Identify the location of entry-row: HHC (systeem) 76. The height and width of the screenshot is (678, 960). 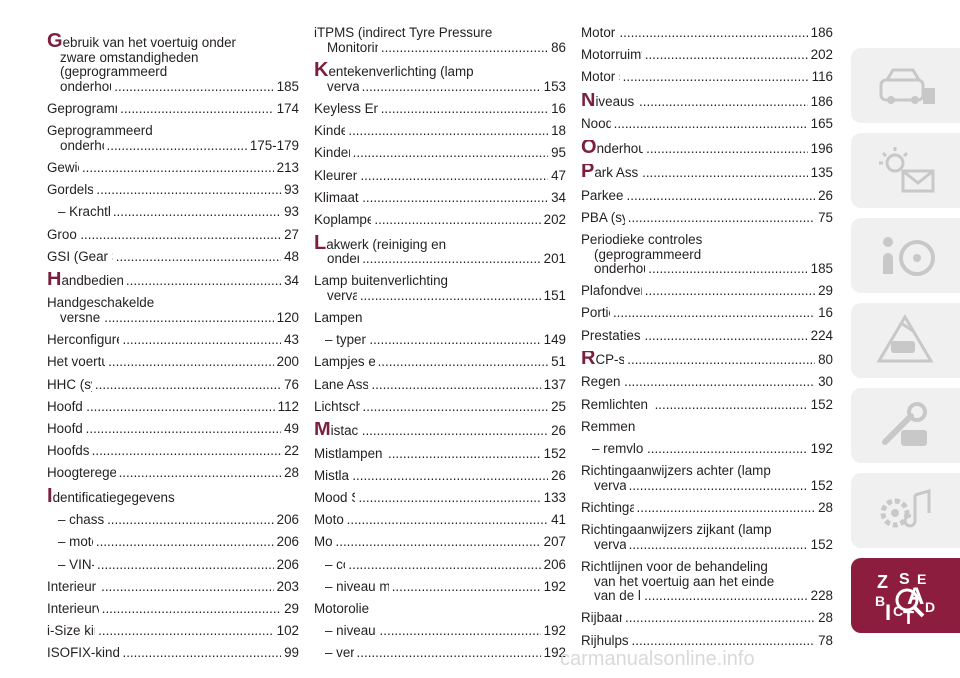
(173, 385).